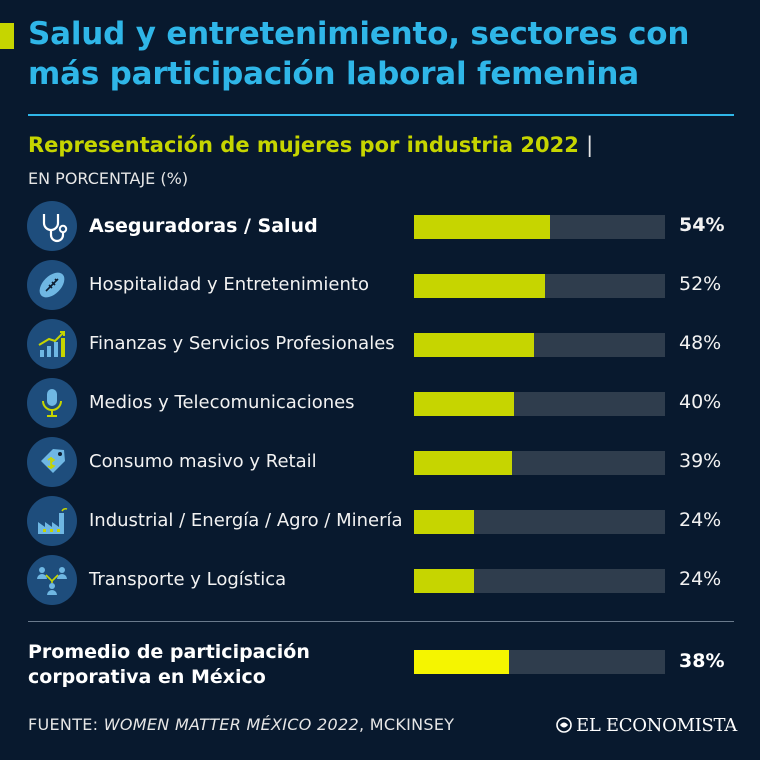 The image size is (760, 760). Describe the element at coordinates (52, 580) in the screenshot. I see `team-network-icon` at that location.